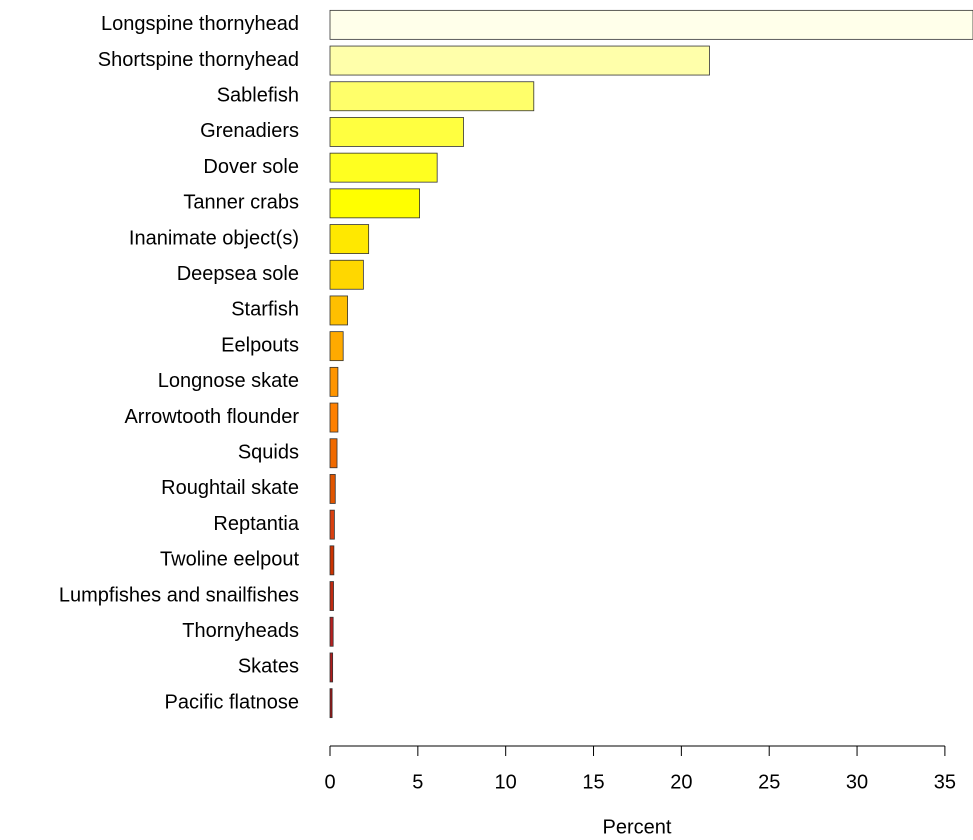  I want to click on y-tick-label: Tanner crabs, so click(241, 203).